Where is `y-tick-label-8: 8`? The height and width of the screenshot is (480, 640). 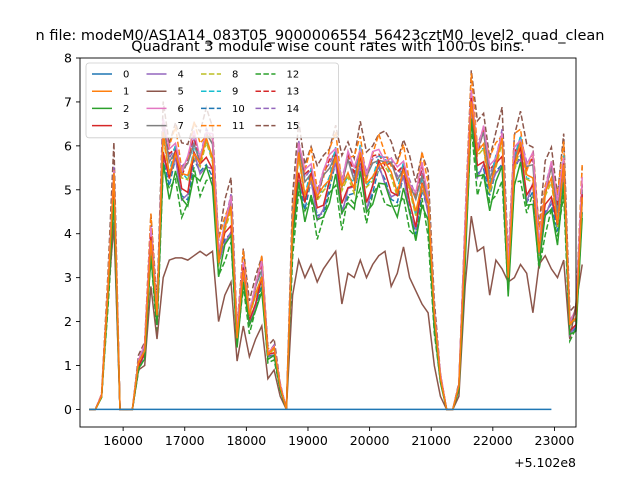
y-tick-label-8: 8 is located at coordinates (68, 58).